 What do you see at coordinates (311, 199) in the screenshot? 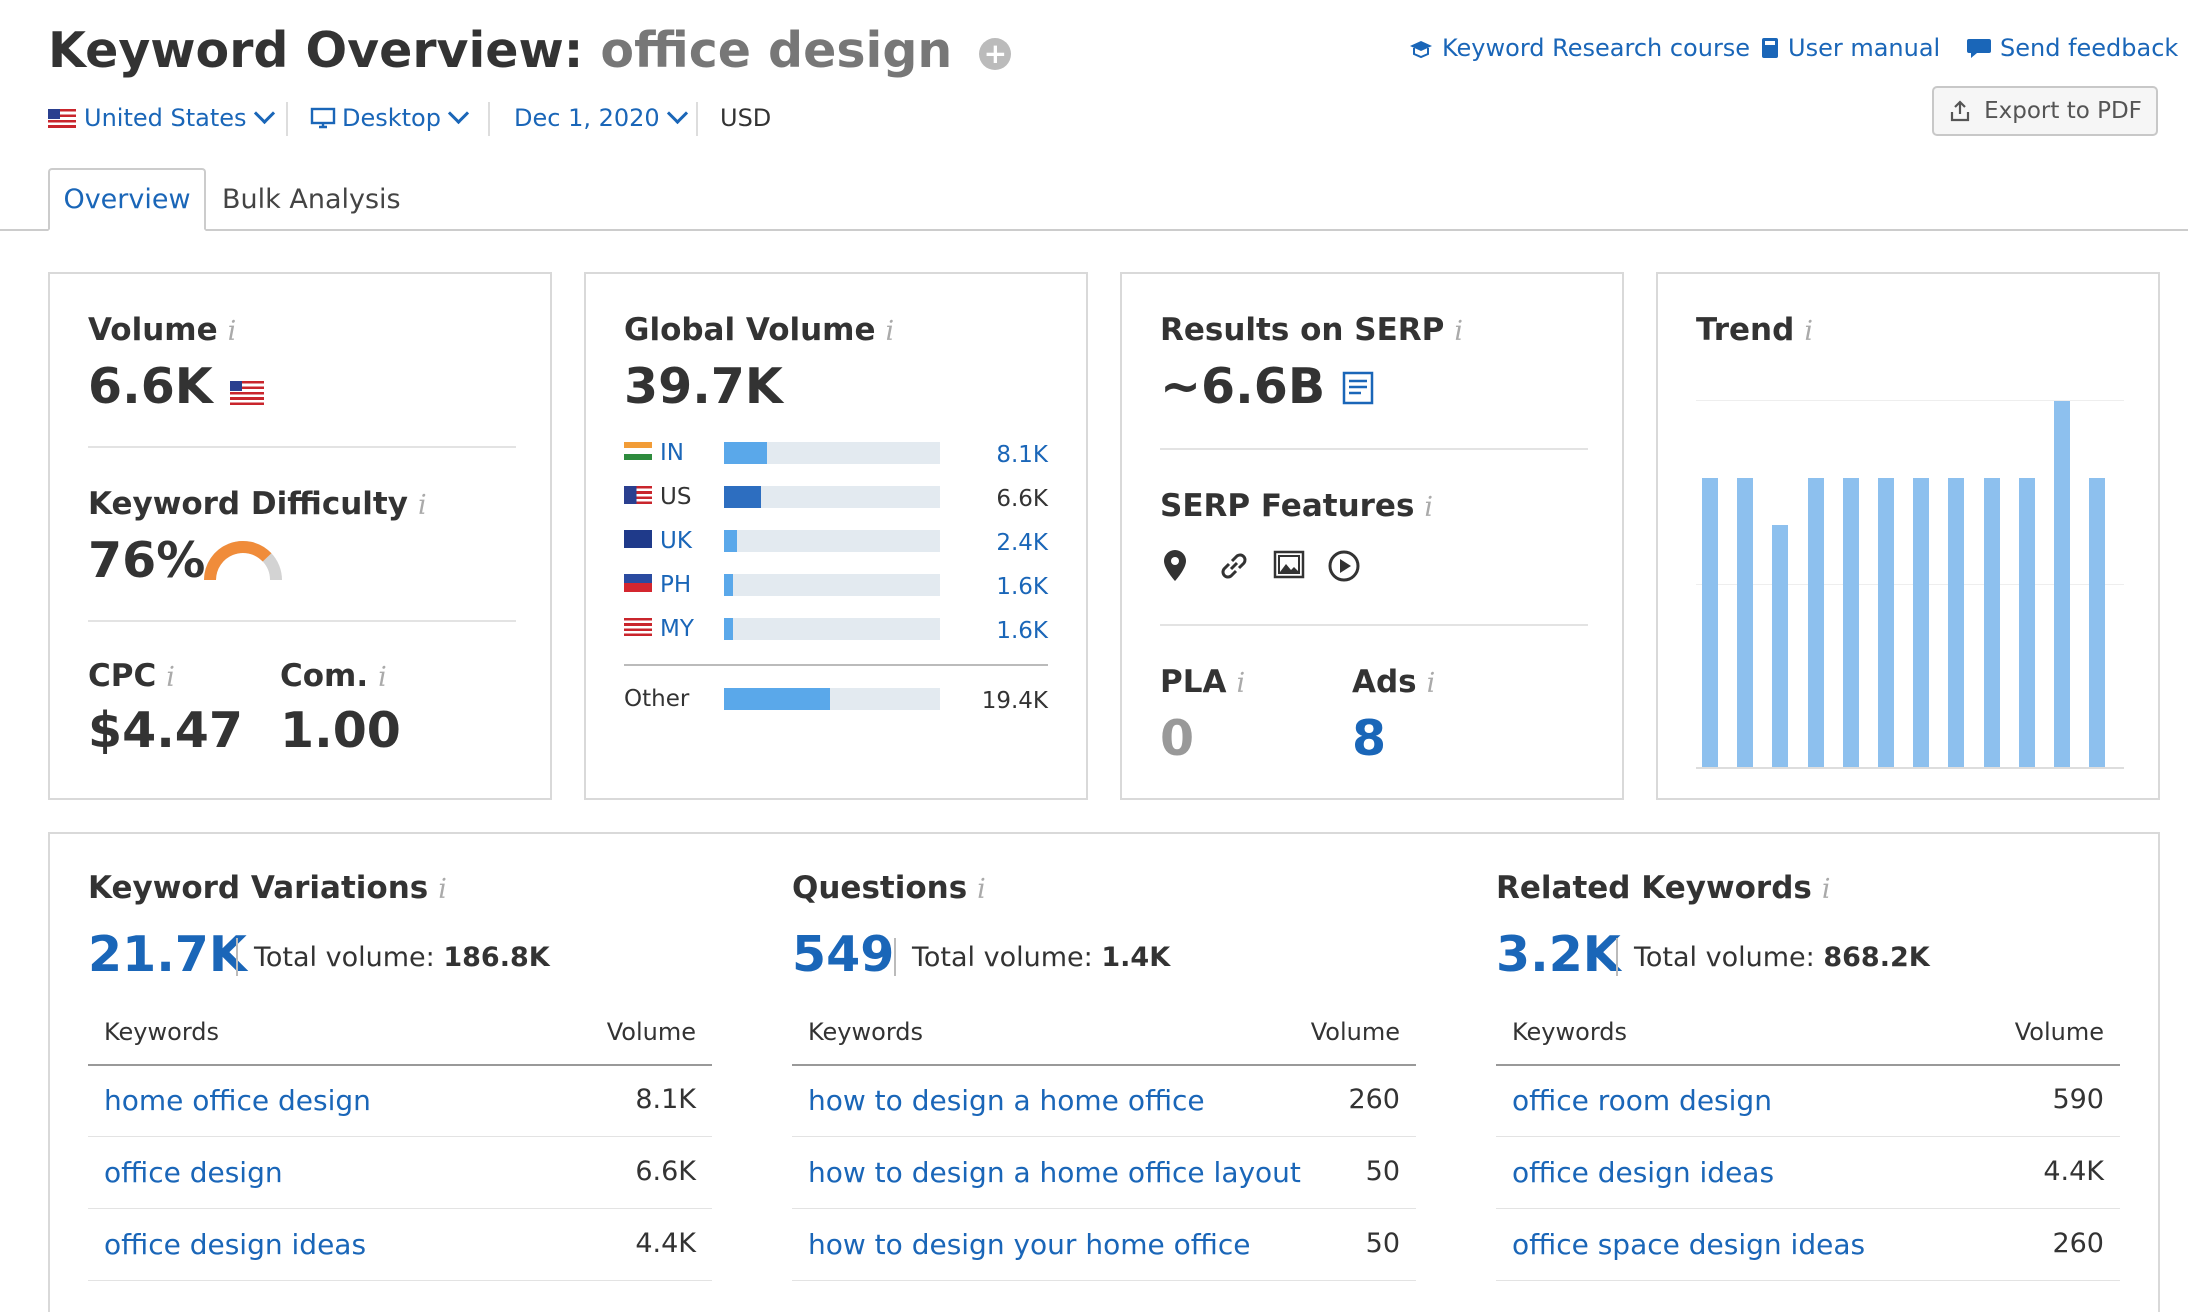
I see `tab-bulk-analysis: Bulk Analysis` at bounding box center [311, 199].